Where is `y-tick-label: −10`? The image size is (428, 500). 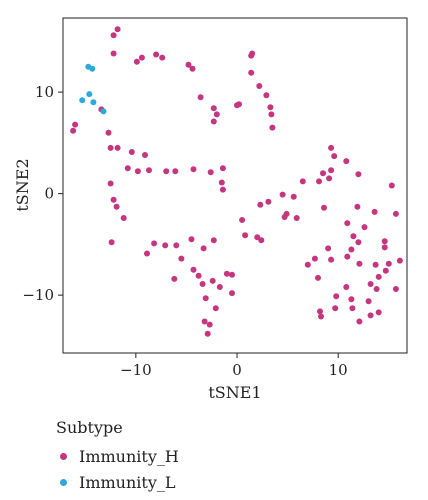
y-tick-label: −10 is located at coordinates (38, 295).